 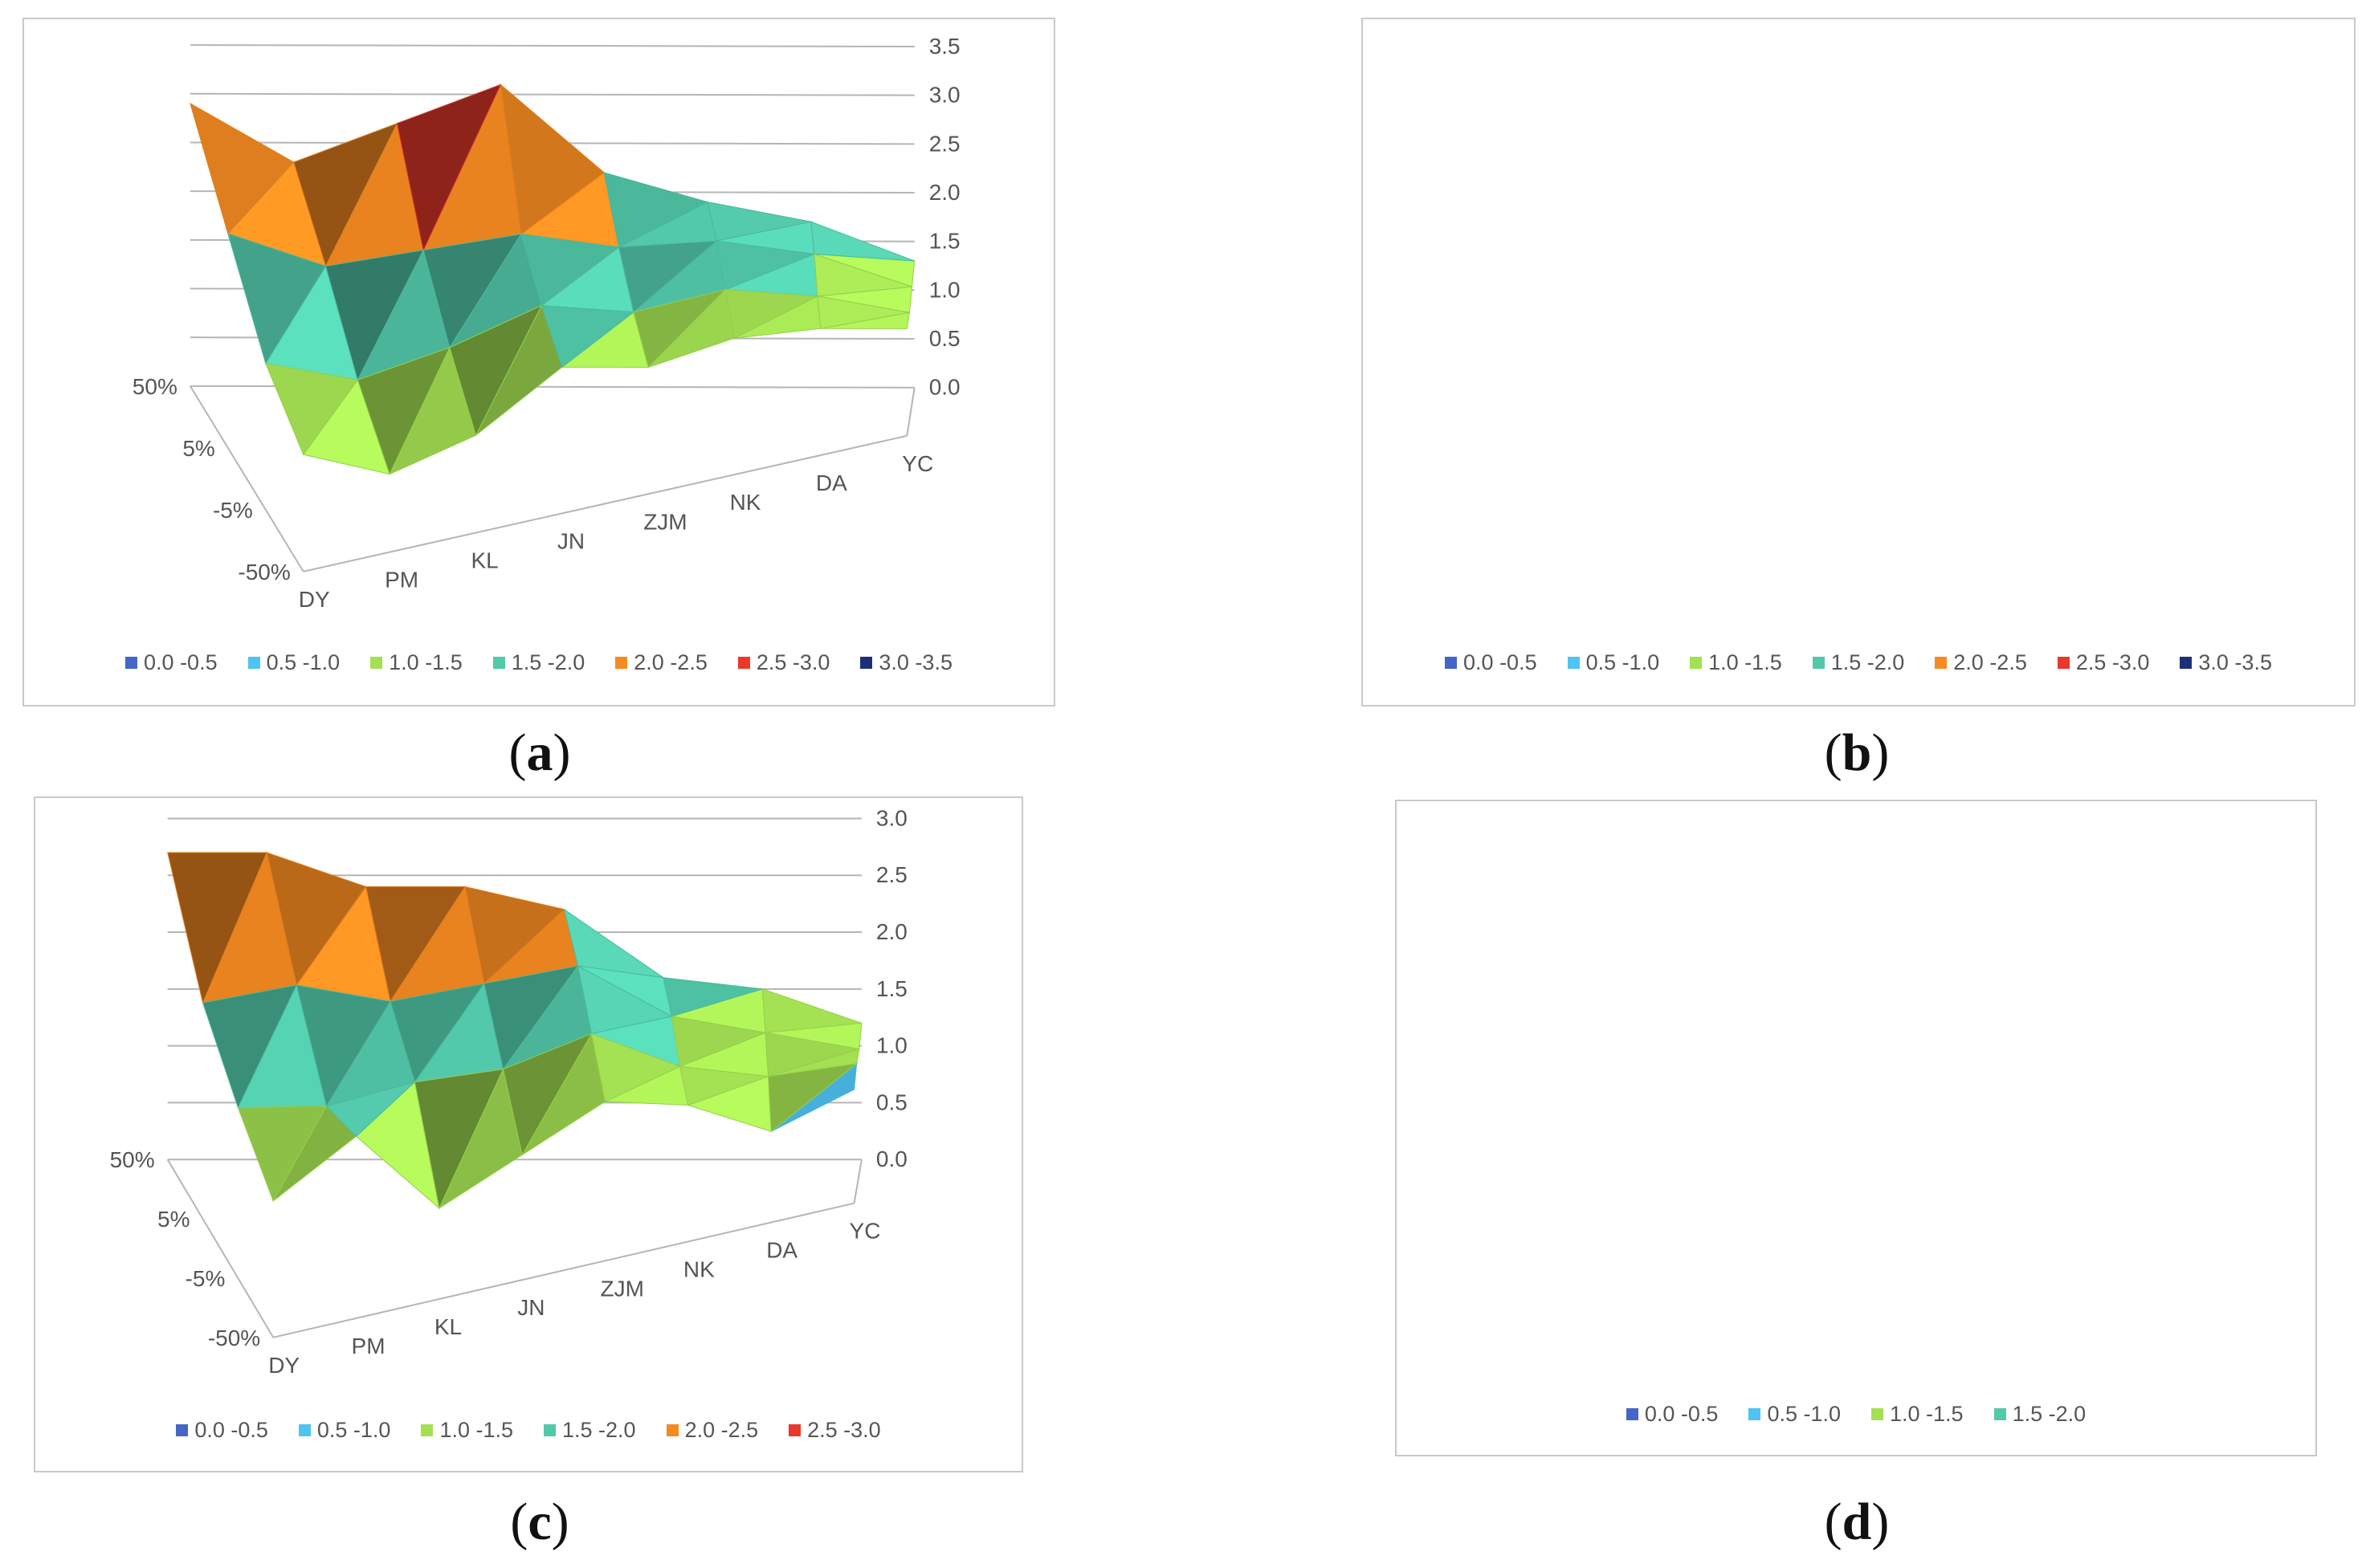 What do you see at coordinates (2226, 662) in the screenshot?
I see `legend-entry: 3.0 -3.5` at bounding box center [2226, 662].